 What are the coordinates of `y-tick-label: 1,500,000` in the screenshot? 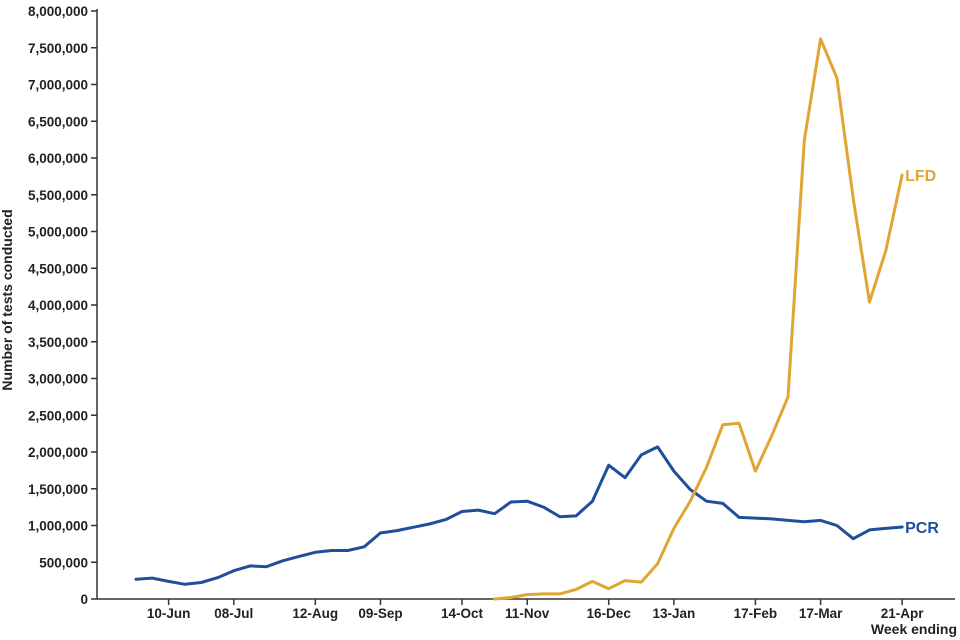 It's located at (58, 489).